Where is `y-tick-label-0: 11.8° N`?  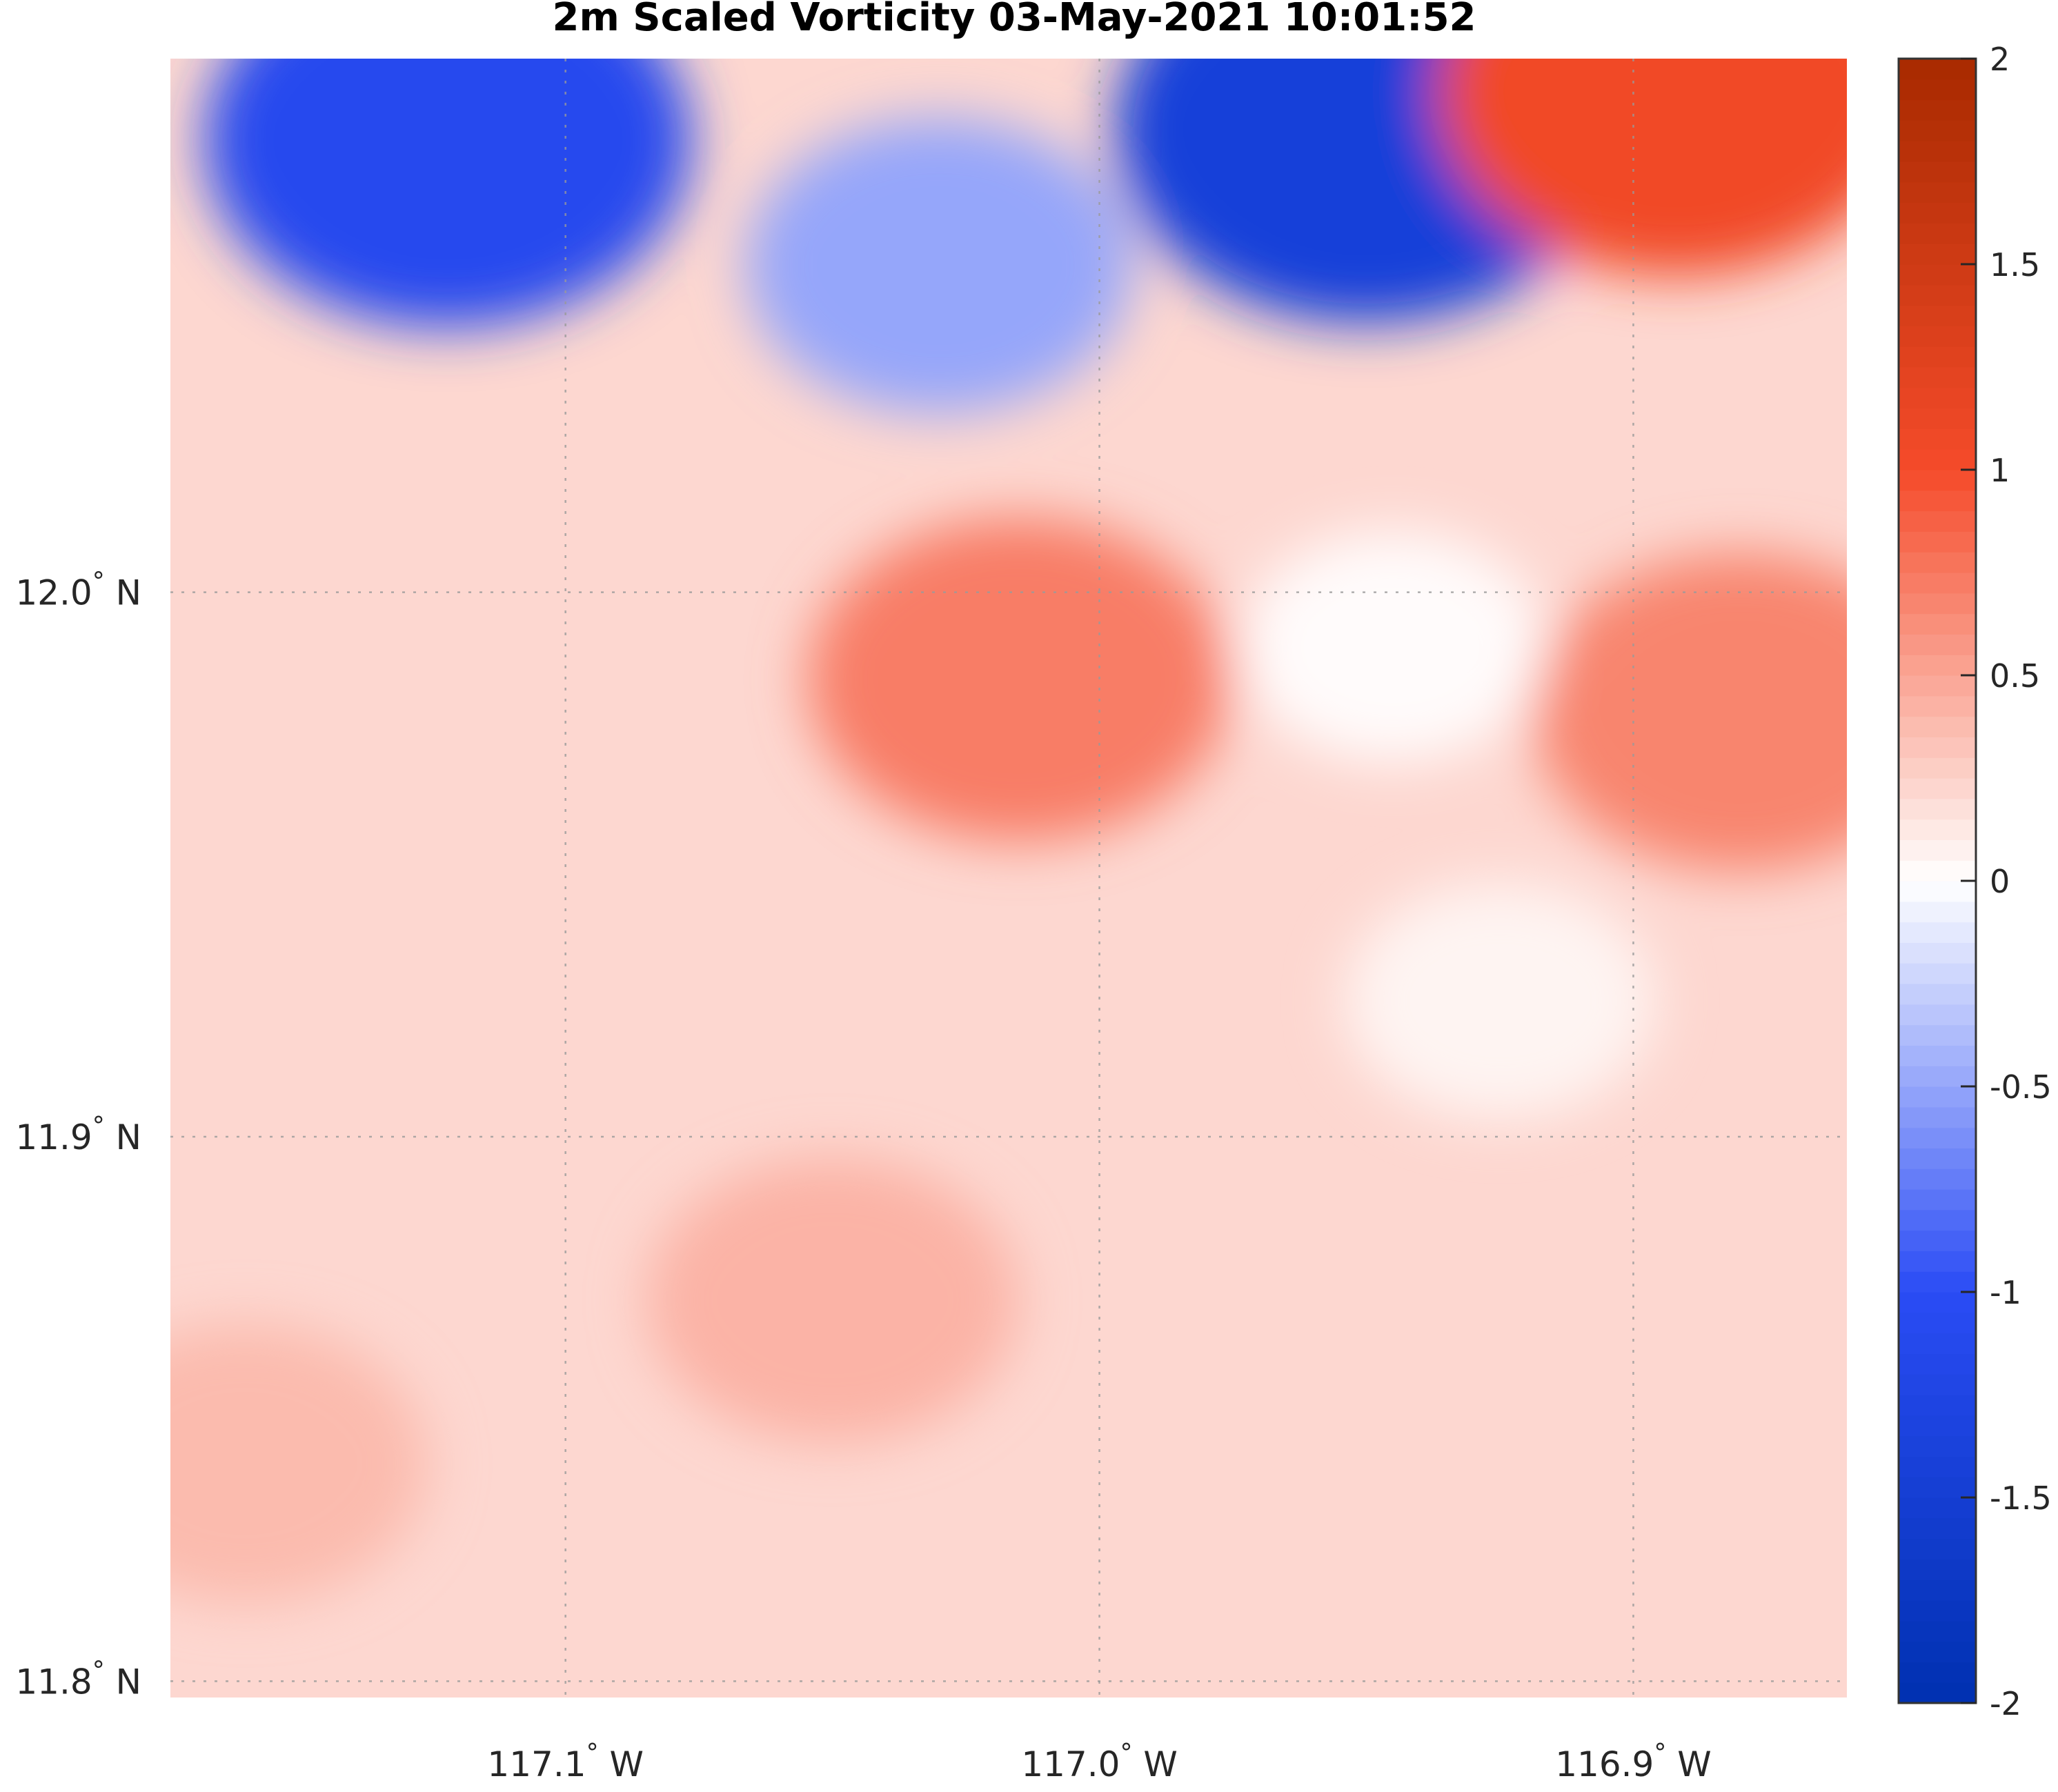
y-tick-label-0: 11.8° N is located at coordinates (78, 1679).